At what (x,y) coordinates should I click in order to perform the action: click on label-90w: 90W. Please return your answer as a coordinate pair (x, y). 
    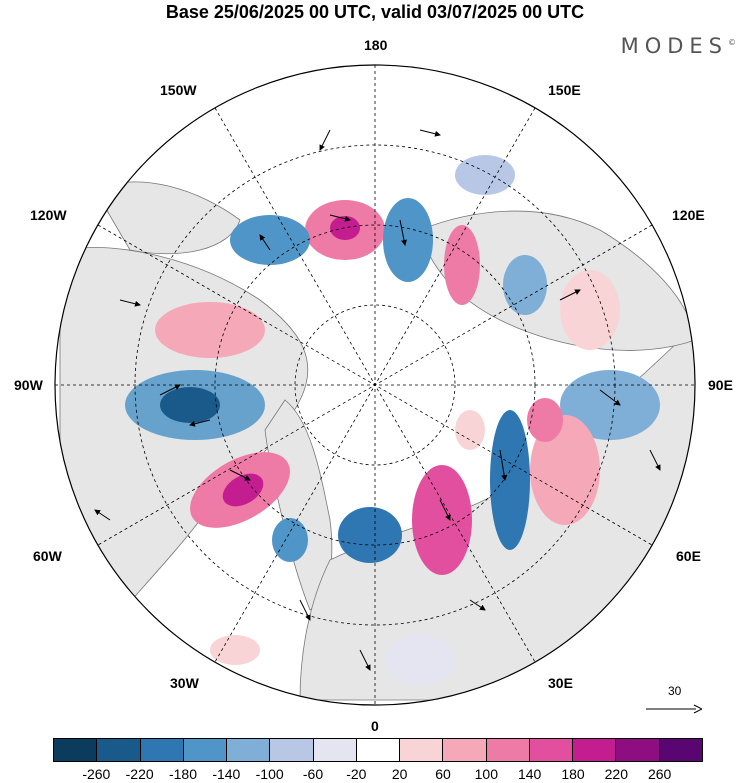
    Looking at the image, I should click on (28, 385).